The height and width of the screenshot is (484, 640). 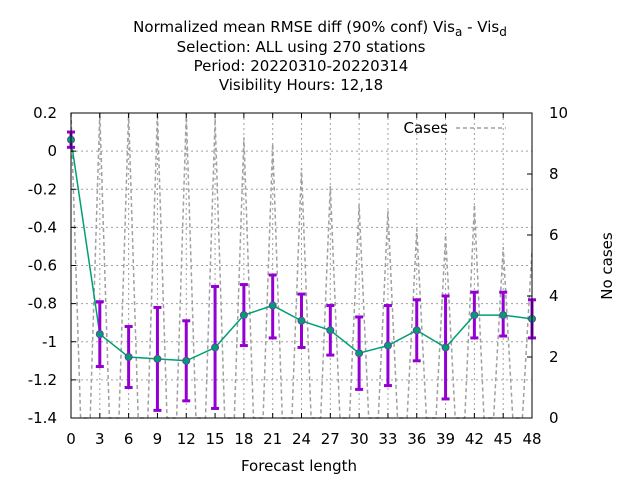 What do you see at coordinates (387, 439) in the screenshot?
I see `x-tick-label: 33` at bounding box center [387, 439].